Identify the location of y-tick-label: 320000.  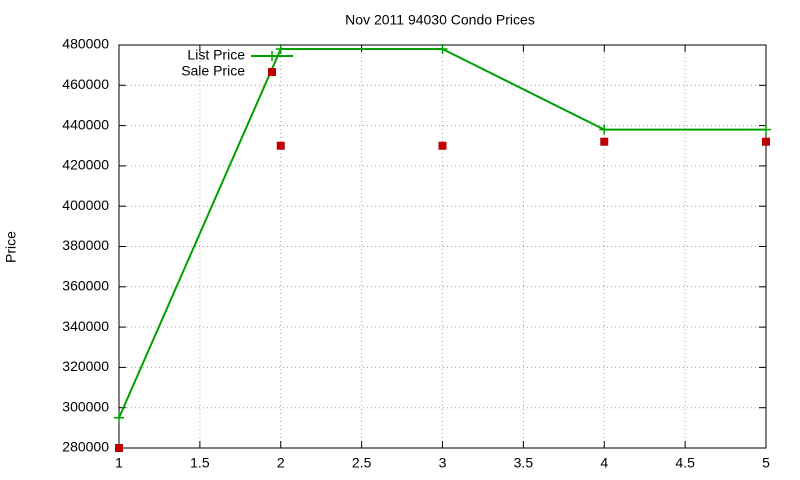
(85, 366).